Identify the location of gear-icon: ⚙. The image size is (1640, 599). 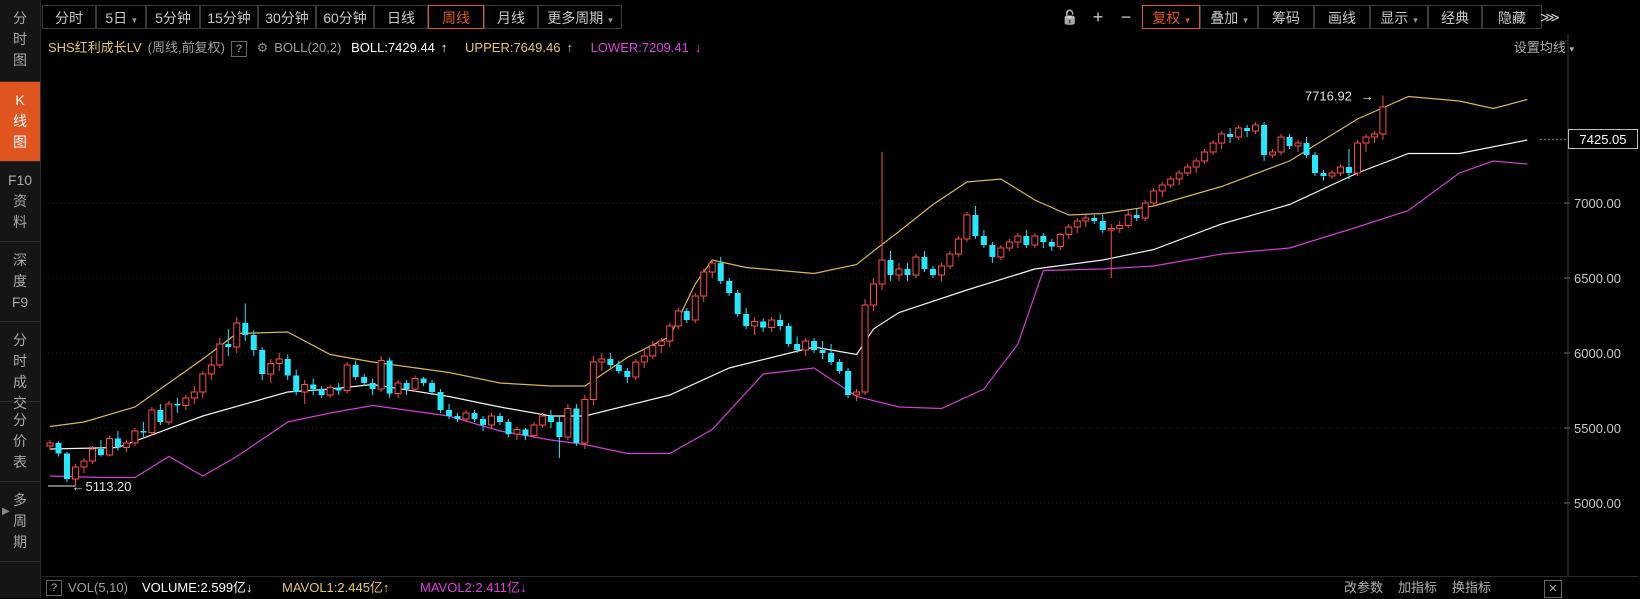
(262, 47).